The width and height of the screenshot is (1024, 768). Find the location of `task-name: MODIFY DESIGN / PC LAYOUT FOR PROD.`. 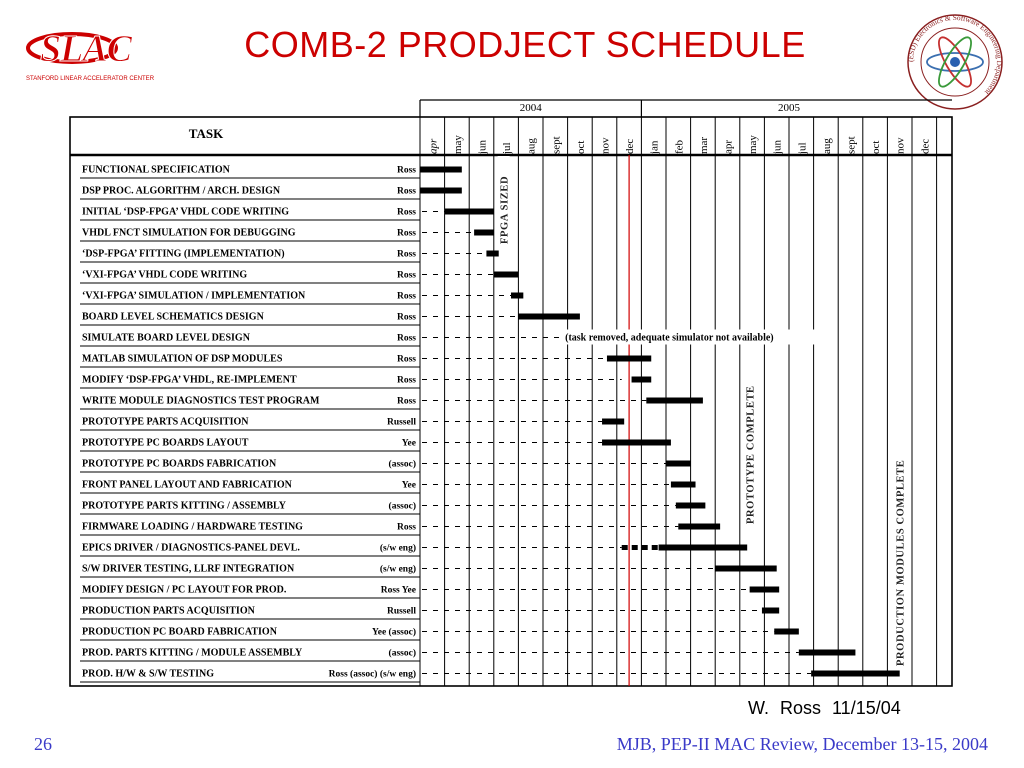

task-name: MODIFY DESIGN / PC LAYOUT FOR PROD. is located at coordinates (184, 590).